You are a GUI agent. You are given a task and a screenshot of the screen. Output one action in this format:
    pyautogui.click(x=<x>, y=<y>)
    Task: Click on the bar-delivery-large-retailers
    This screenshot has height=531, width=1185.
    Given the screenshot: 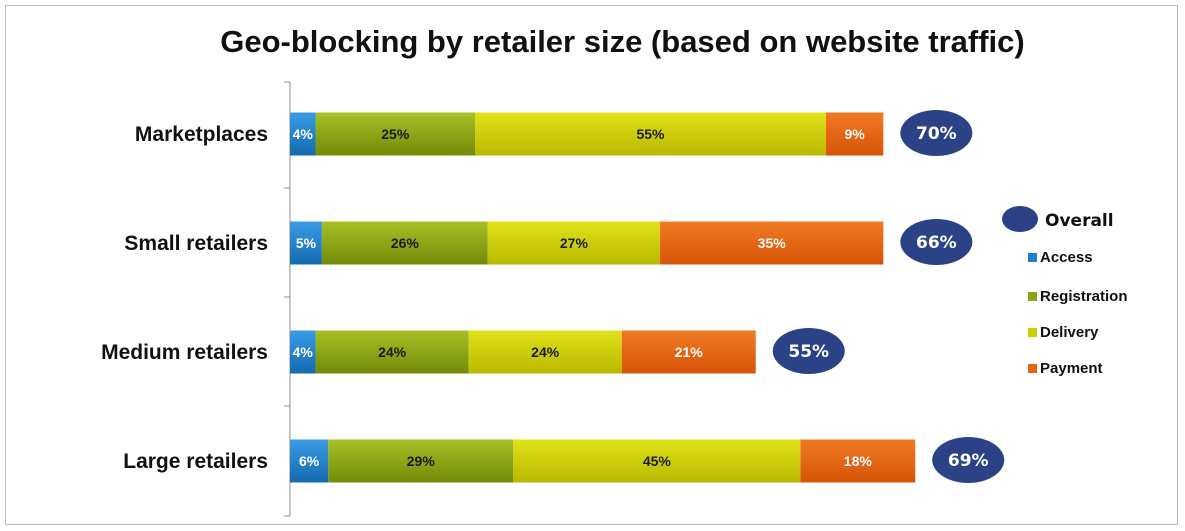 What is the action you would take?
    pyautogui.click(x=657, y=461)
    